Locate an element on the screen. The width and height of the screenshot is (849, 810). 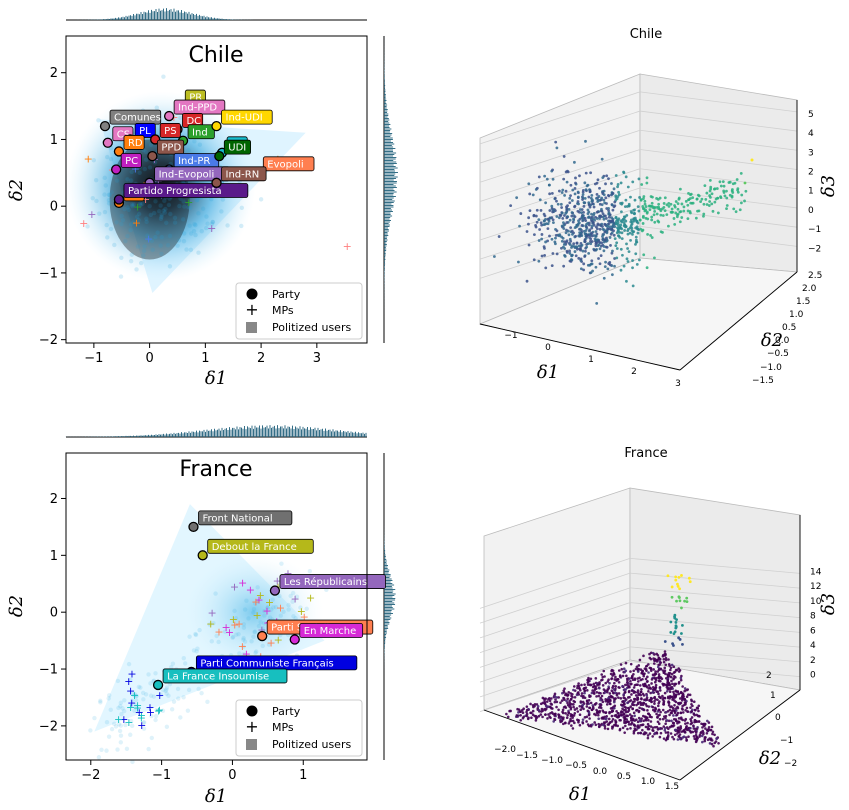
z-tick: 3 is located at coordinates (811, 153).